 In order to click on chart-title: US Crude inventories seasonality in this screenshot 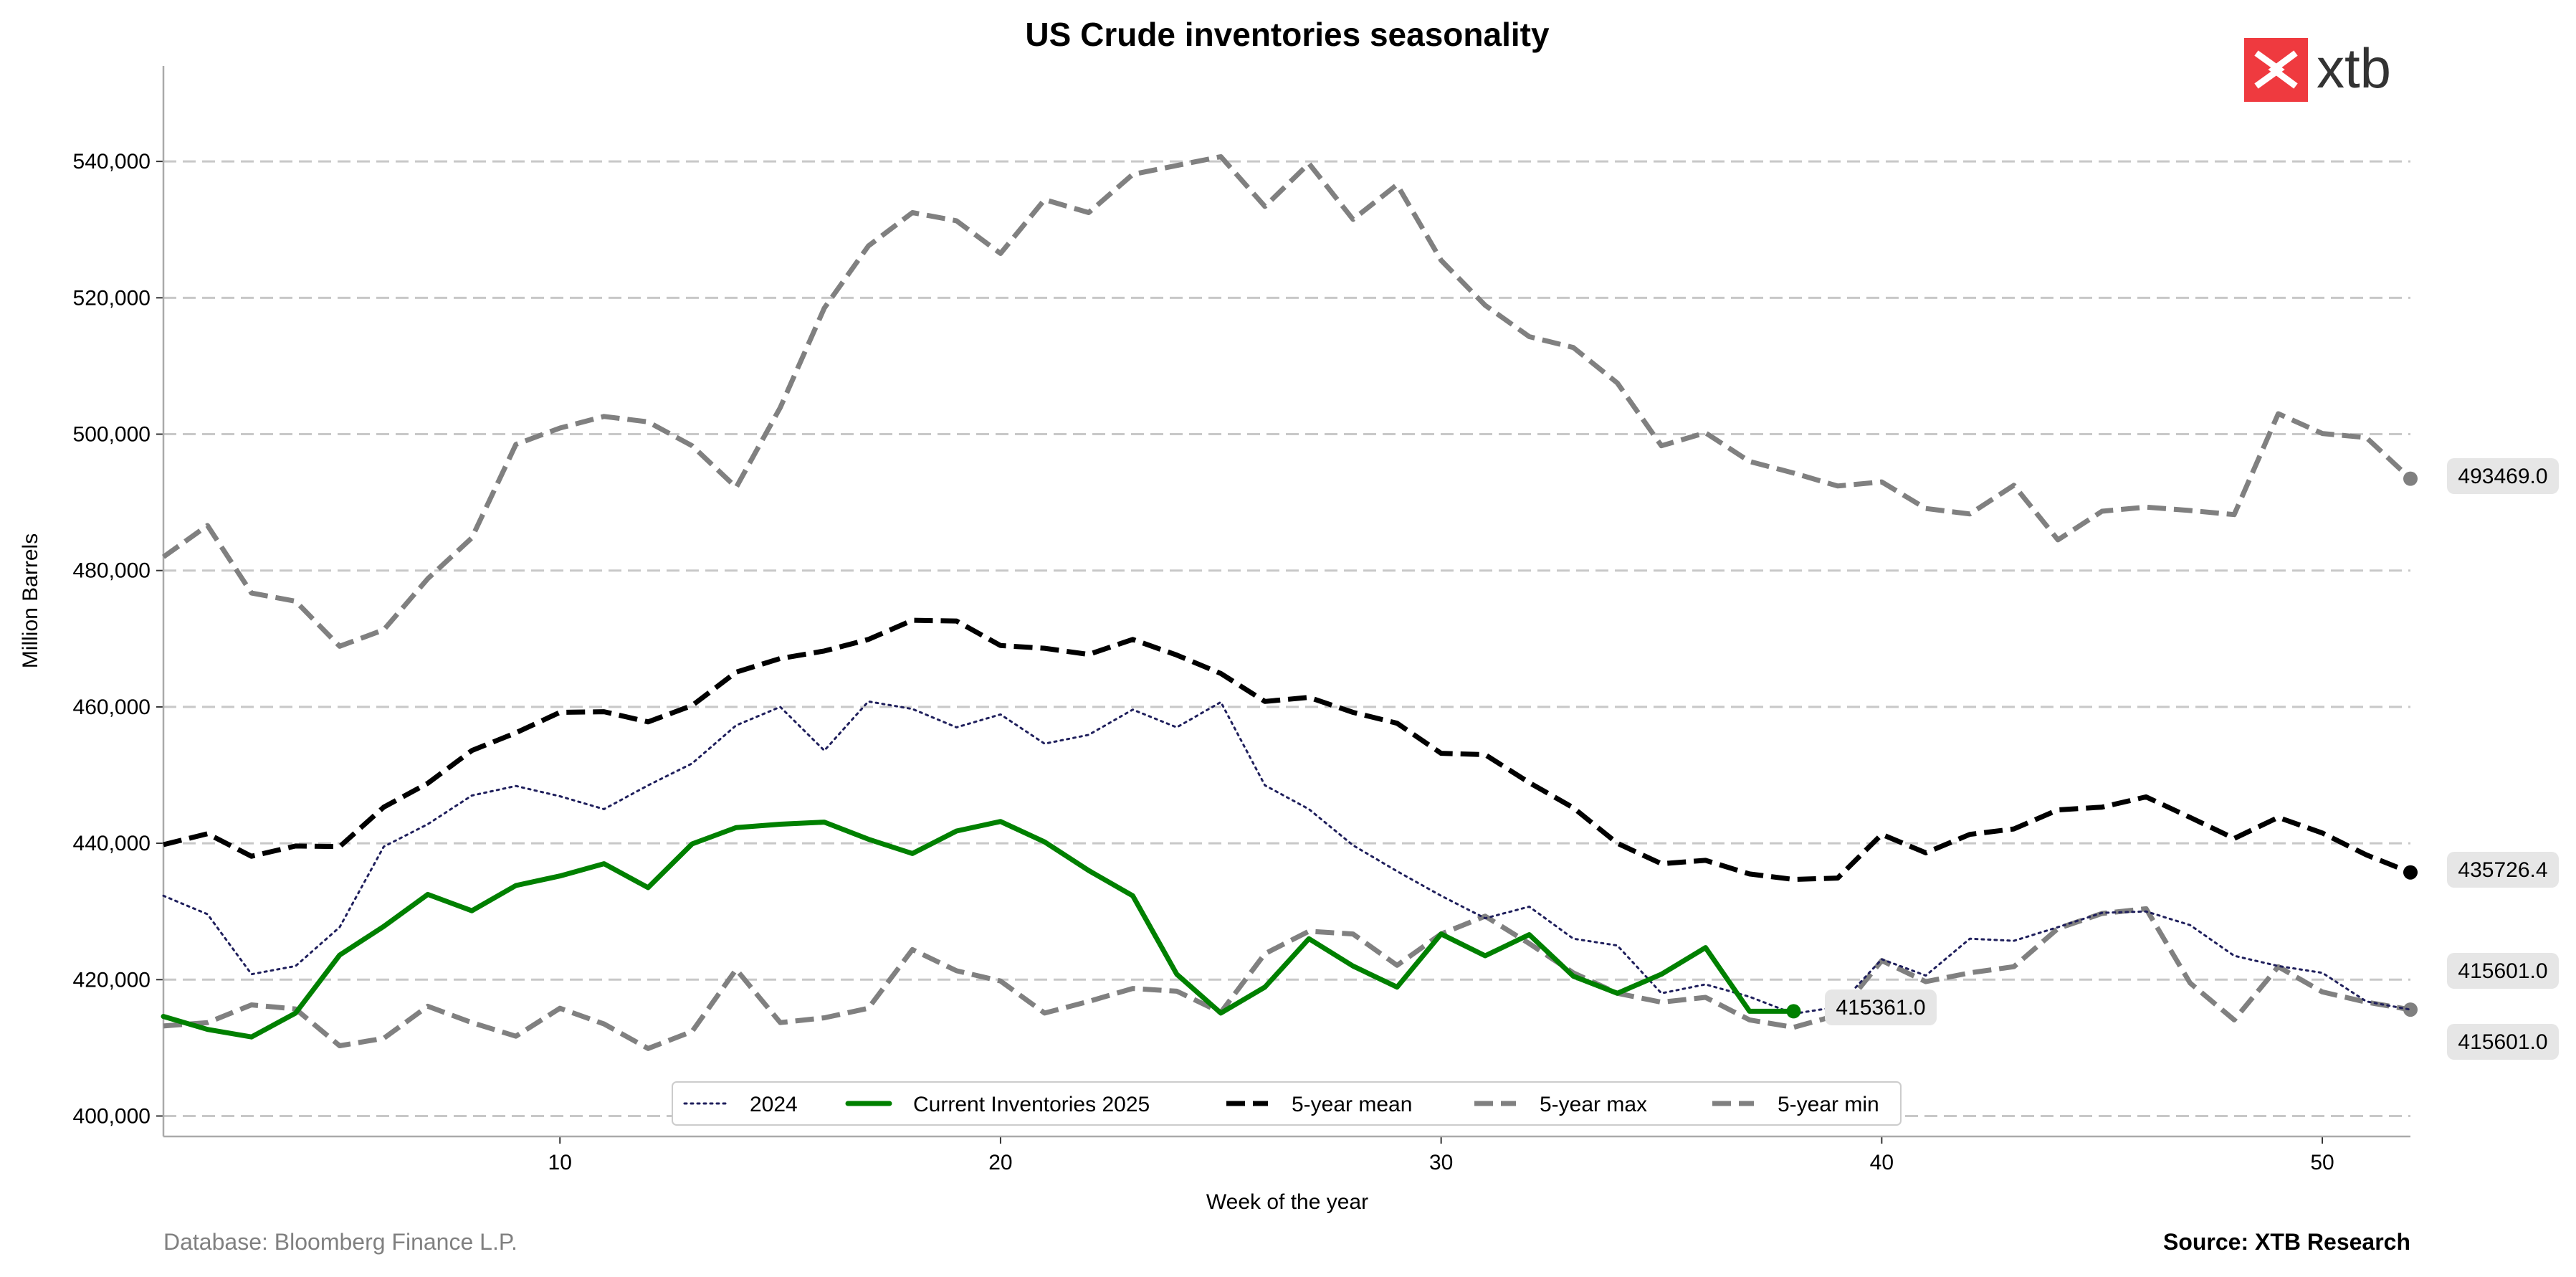, I will do `click(1287, 34)`.